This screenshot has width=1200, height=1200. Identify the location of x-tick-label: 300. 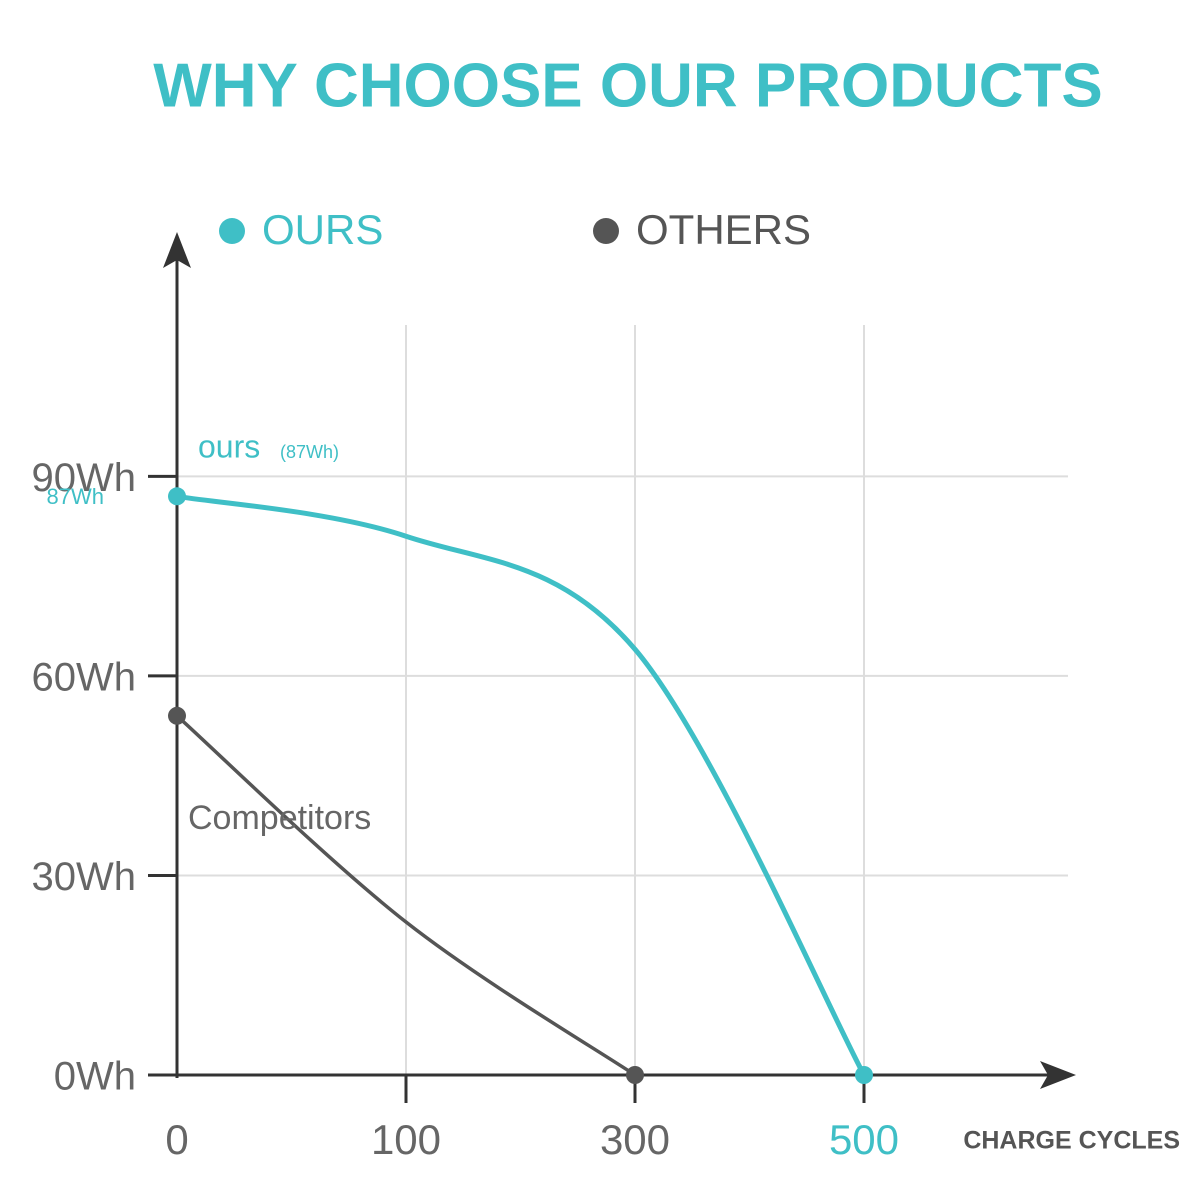
(635, 1139).